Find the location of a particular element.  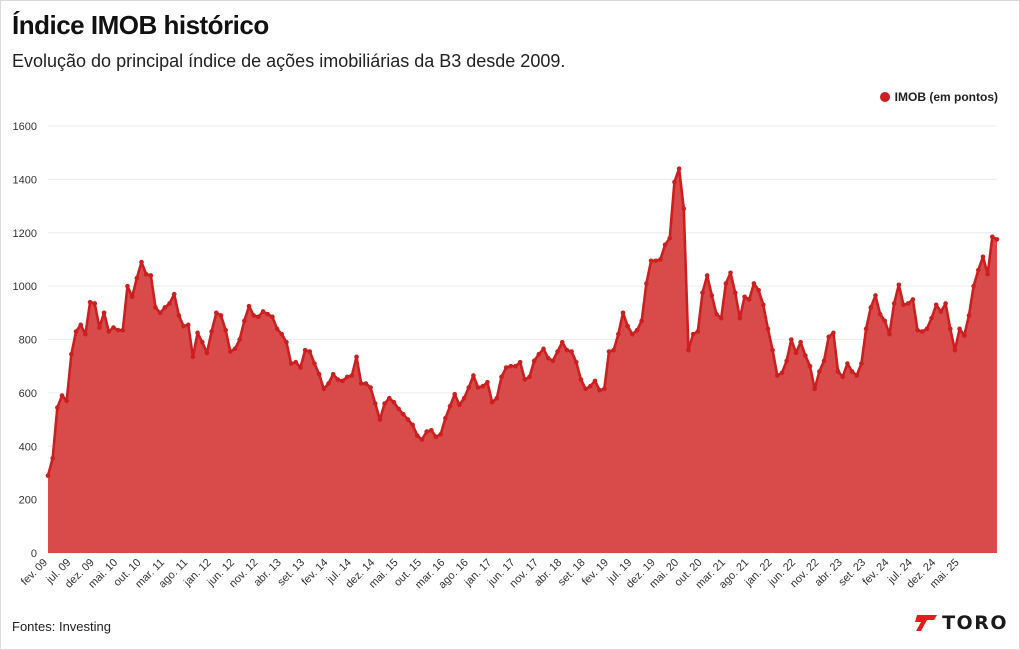

x-tick-label: fev. 19 is located at coordinates (595, 572).